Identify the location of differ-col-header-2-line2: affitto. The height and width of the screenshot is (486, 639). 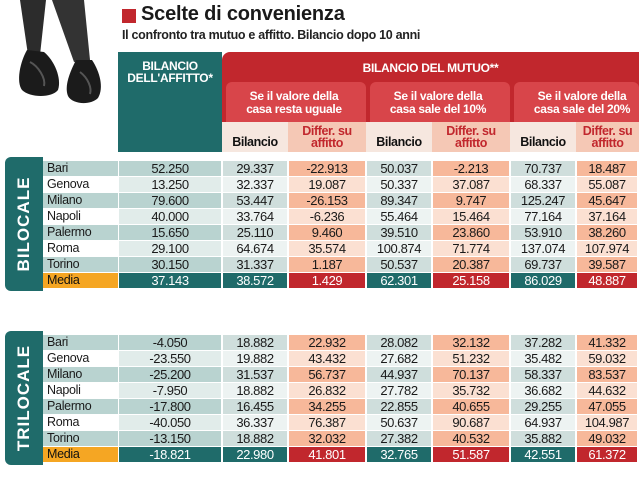
(471, 143).